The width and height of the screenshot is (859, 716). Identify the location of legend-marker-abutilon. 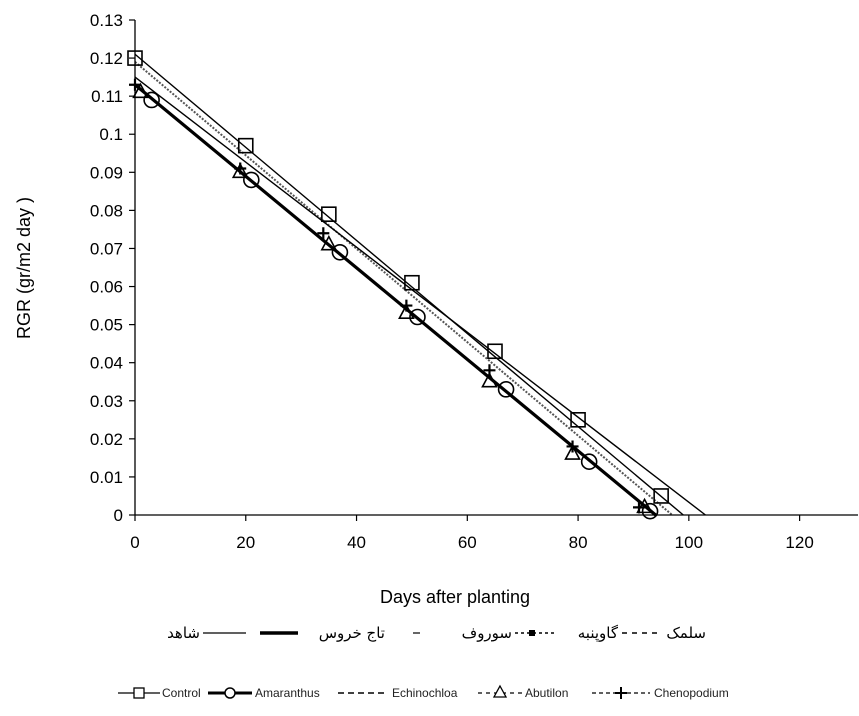
(500, 691).